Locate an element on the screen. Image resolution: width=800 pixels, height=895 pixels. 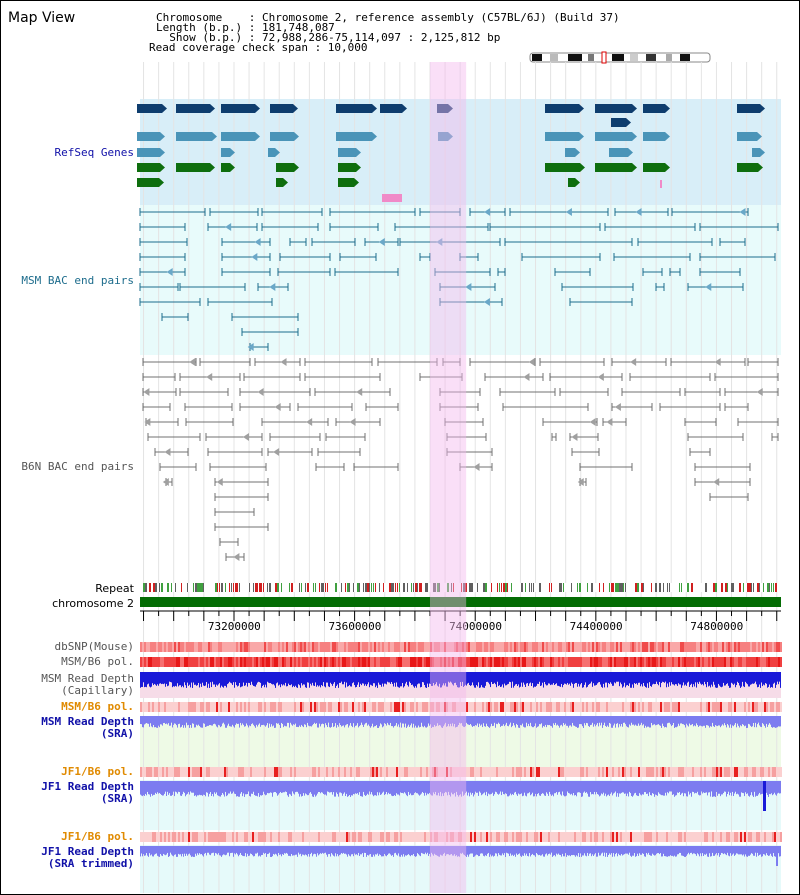
b6n-bac-end-pair-marker is located at coordinates (192, 362).